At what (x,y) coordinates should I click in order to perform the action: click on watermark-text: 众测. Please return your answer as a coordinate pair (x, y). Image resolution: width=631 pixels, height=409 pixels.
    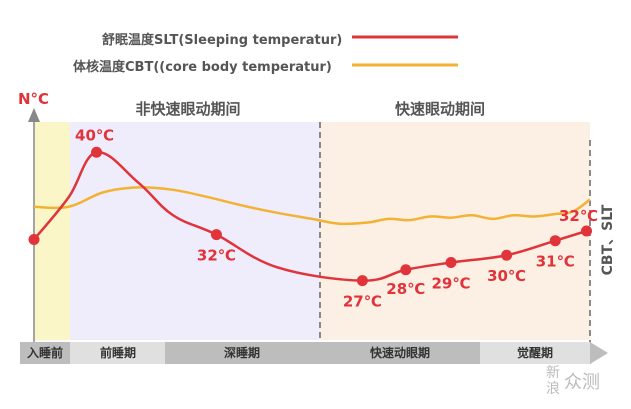
    Looking at the image, I should click on (582, 382).